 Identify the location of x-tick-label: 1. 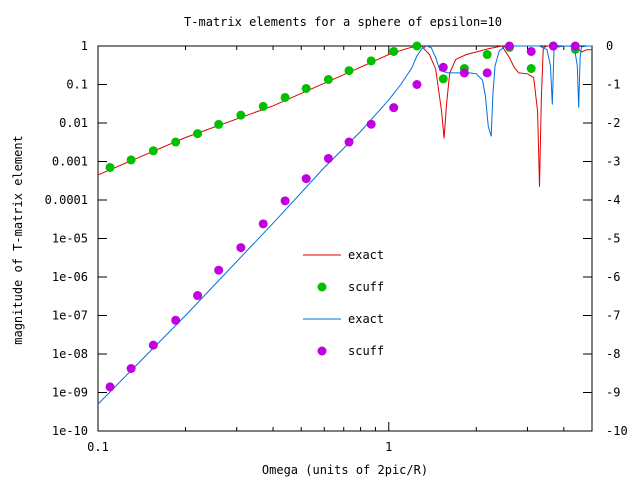
(388, 447).